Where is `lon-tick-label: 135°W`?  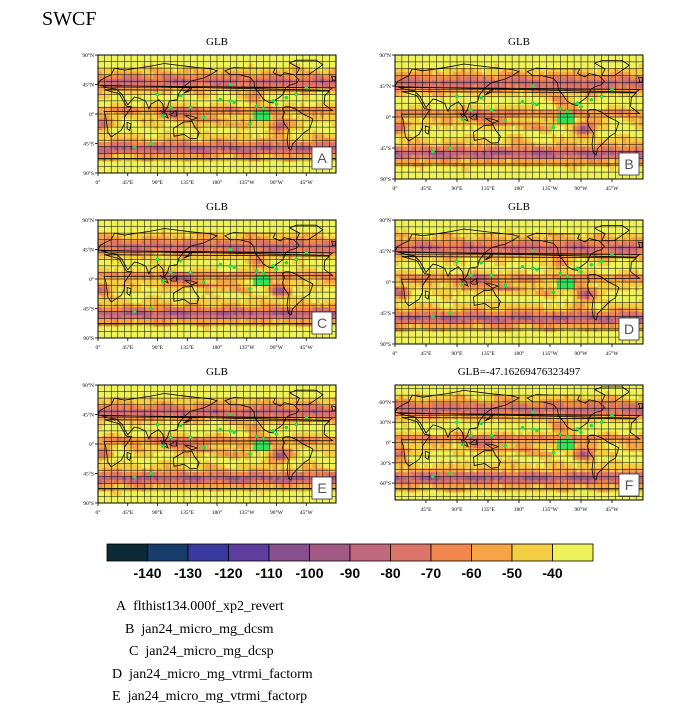
lon-tick-label: 135°W is located at coordinates (550, 353).